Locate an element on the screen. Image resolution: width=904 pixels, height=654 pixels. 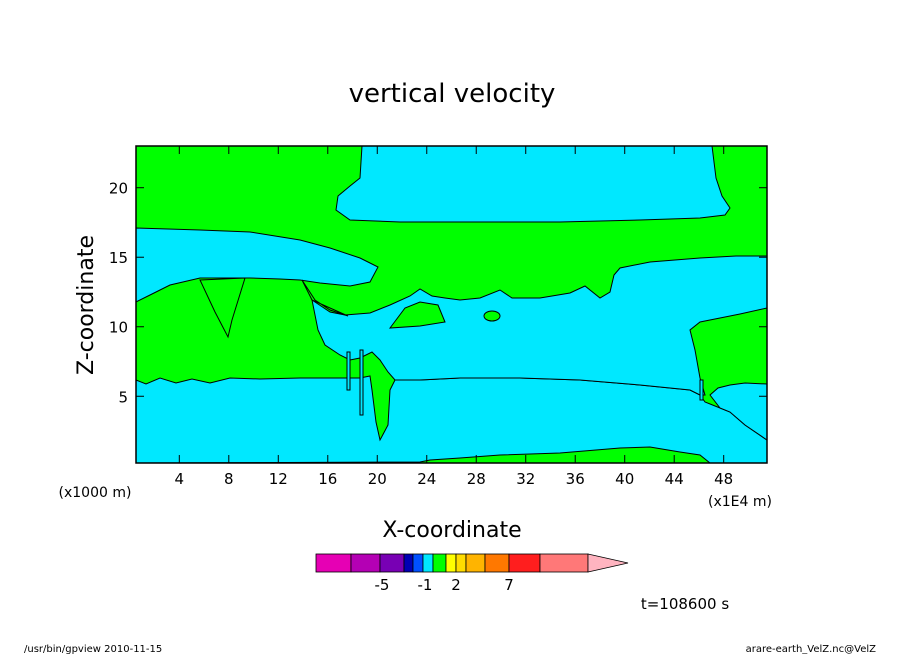
colorbar-label: 7 is located at coordinates (509, 585).